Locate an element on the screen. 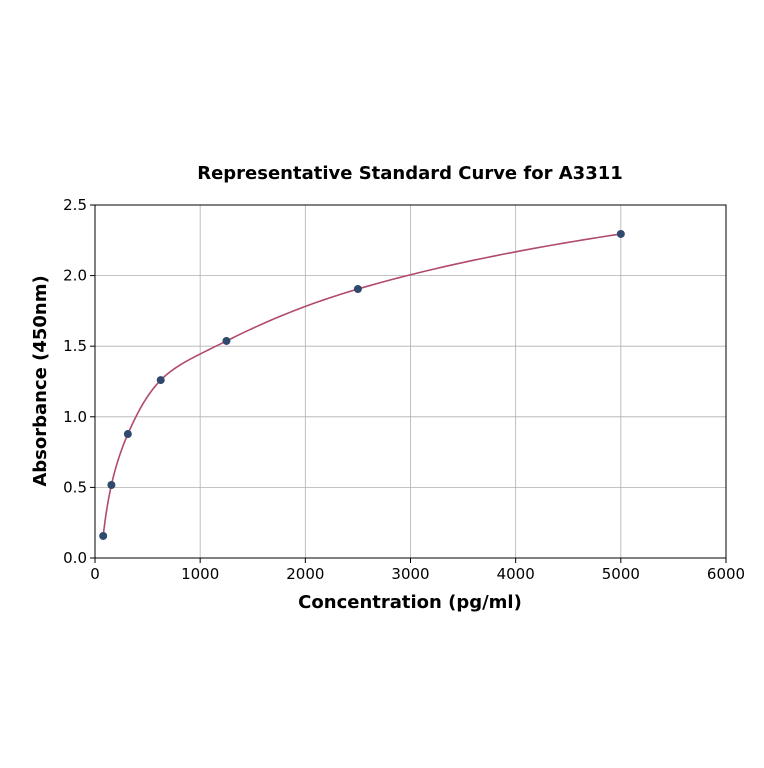  x-tick-label: 0 is located at coordinates (95, 574).